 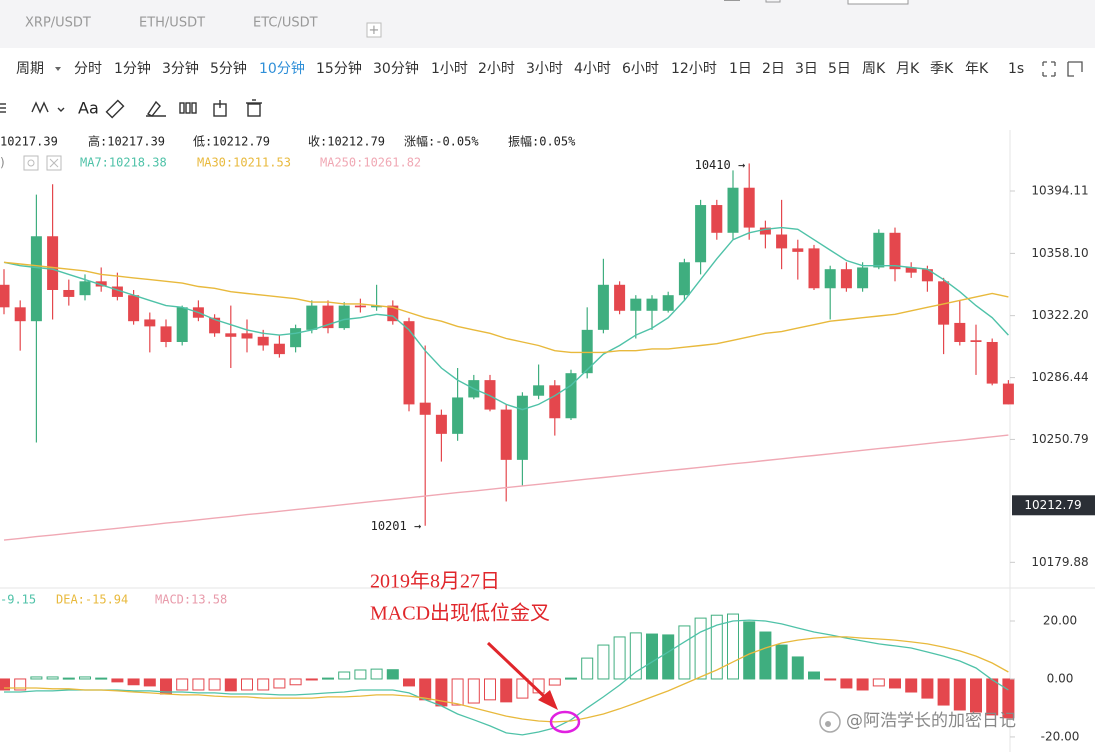 What do you see at coordinates (547, 24) in the screenshot?
I see `tab-bar` at bounding box center [547, 24].